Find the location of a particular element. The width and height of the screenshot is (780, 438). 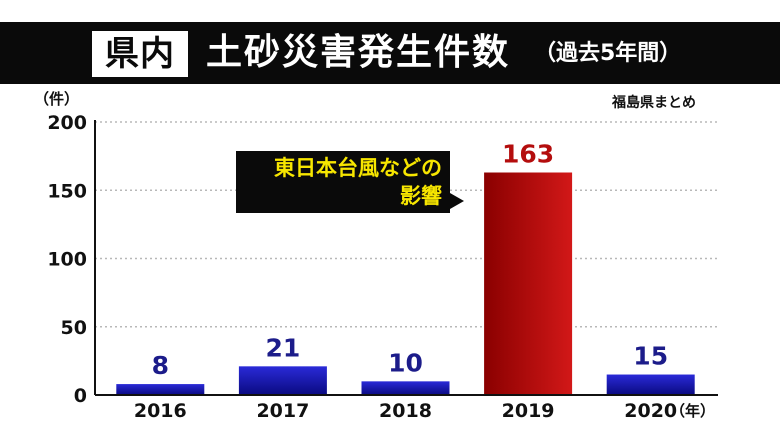

data-label-2017: 21 is located at coordinates (283, 347).